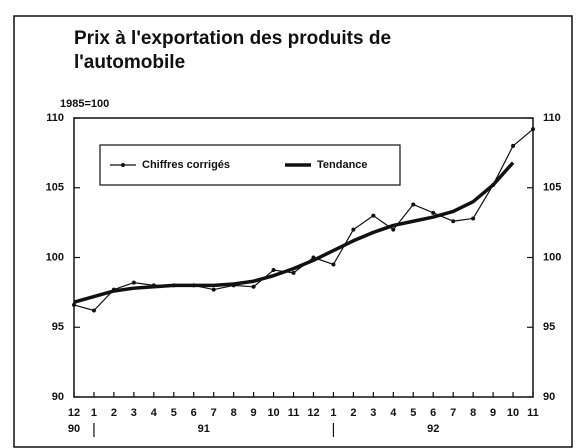 The image size is (587, 448). Describe the element at coordinates (84, 104) in the screenshot. I see `unit-label: 1985=100` at that location.